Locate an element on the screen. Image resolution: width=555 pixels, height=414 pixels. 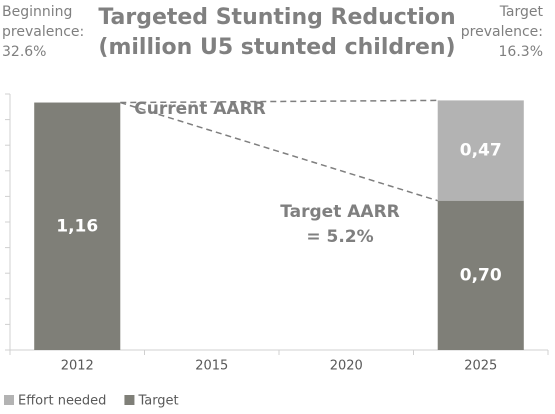
x-tick-label: 2012 is located at coordinates (77, 366).